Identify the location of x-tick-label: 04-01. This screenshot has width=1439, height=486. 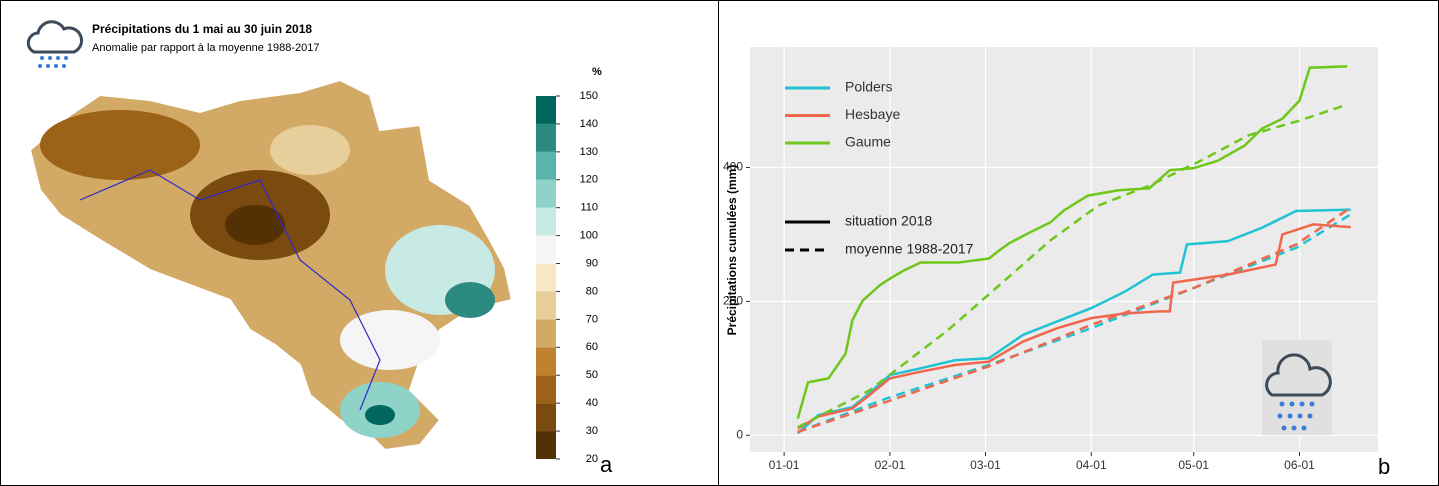
(1091, 465).